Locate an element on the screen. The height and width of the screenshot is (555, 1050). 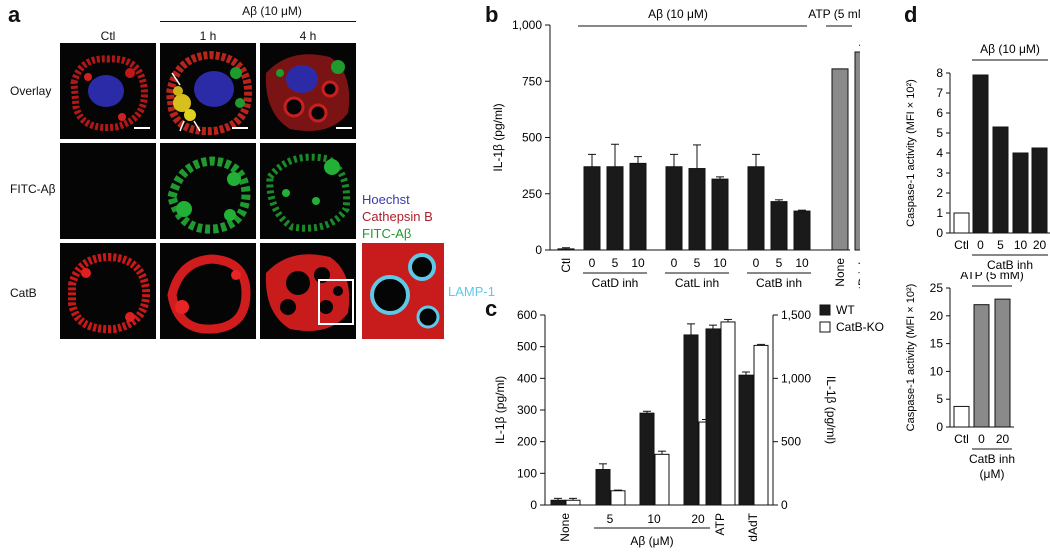
legend-fitc: FITC-Aβ is located at coordinates (387, 233).